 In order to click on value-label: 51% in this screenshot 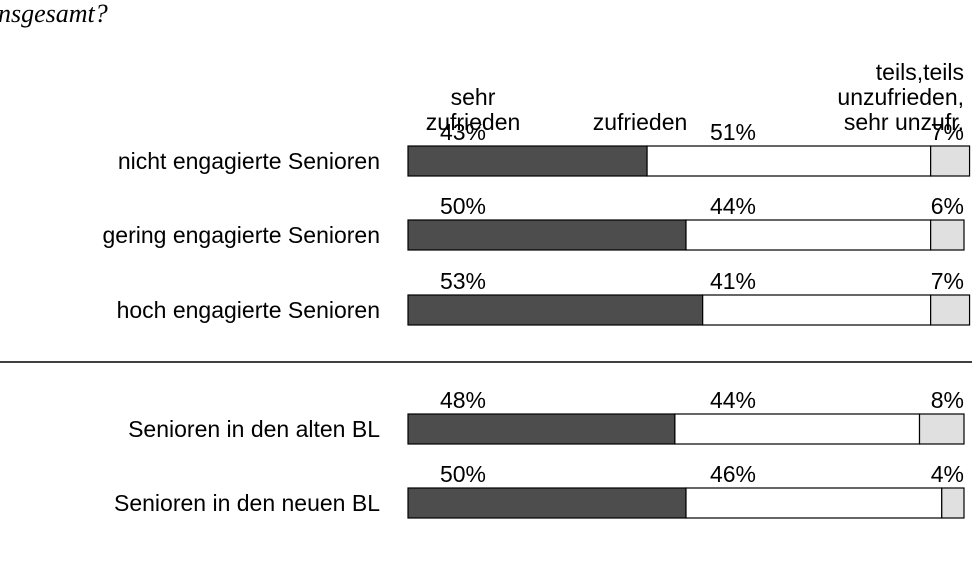, I will do `click(733, 132)`.